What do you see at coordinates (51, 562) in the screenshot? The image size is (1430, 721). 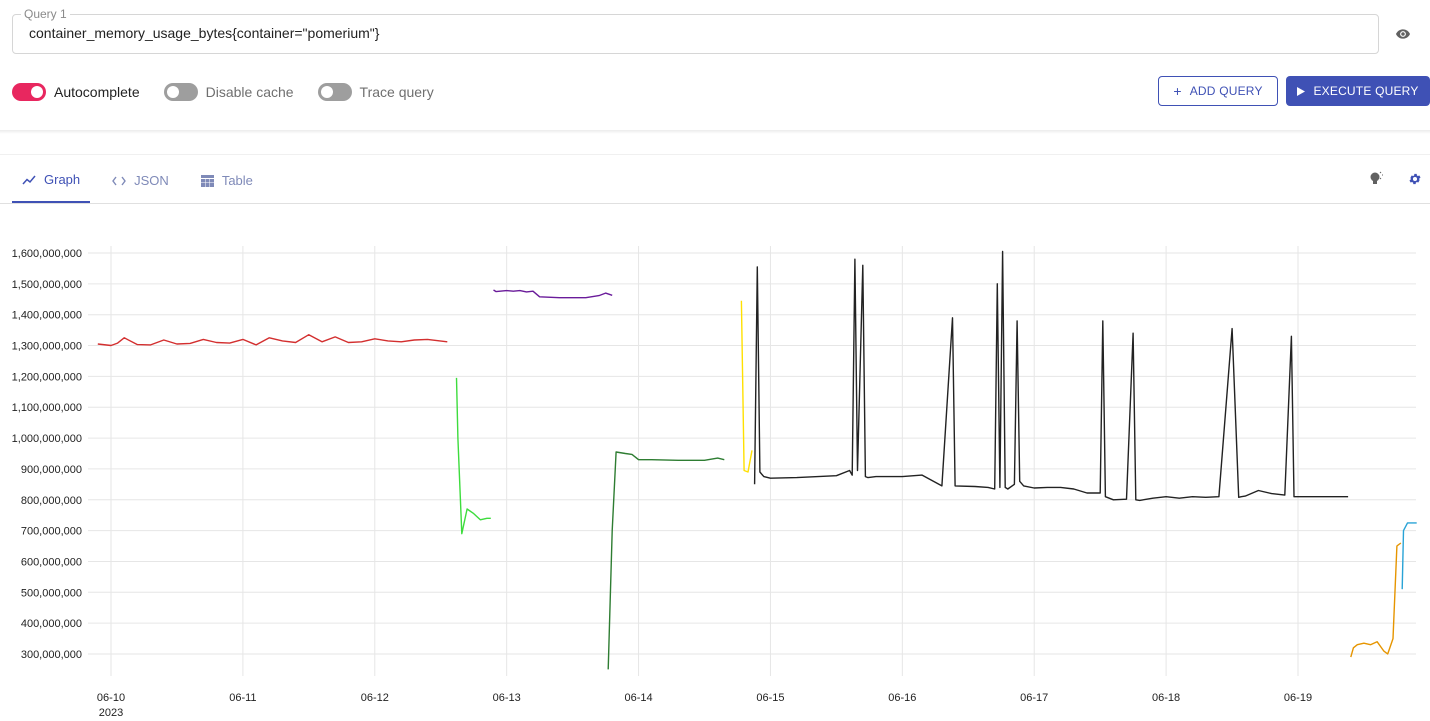 I see `y-tick-label: 600,000,000` at bounding box center [51, 562].